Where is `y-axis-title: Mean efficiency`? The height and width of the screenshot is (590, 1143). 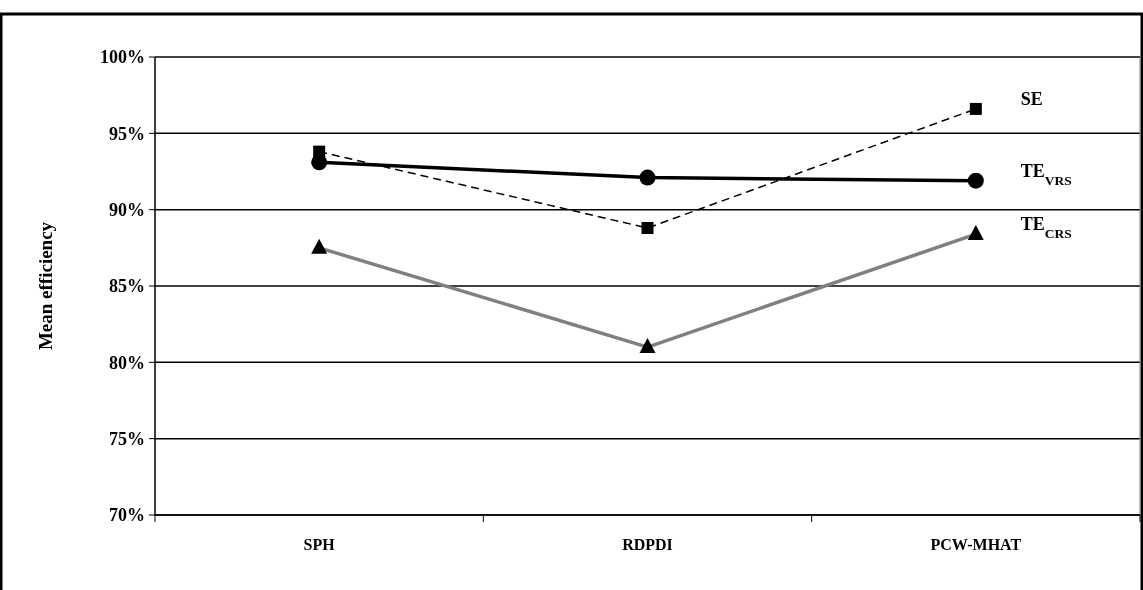 y-axis-title: Mean efficiency is located at coordinates (45, 286).